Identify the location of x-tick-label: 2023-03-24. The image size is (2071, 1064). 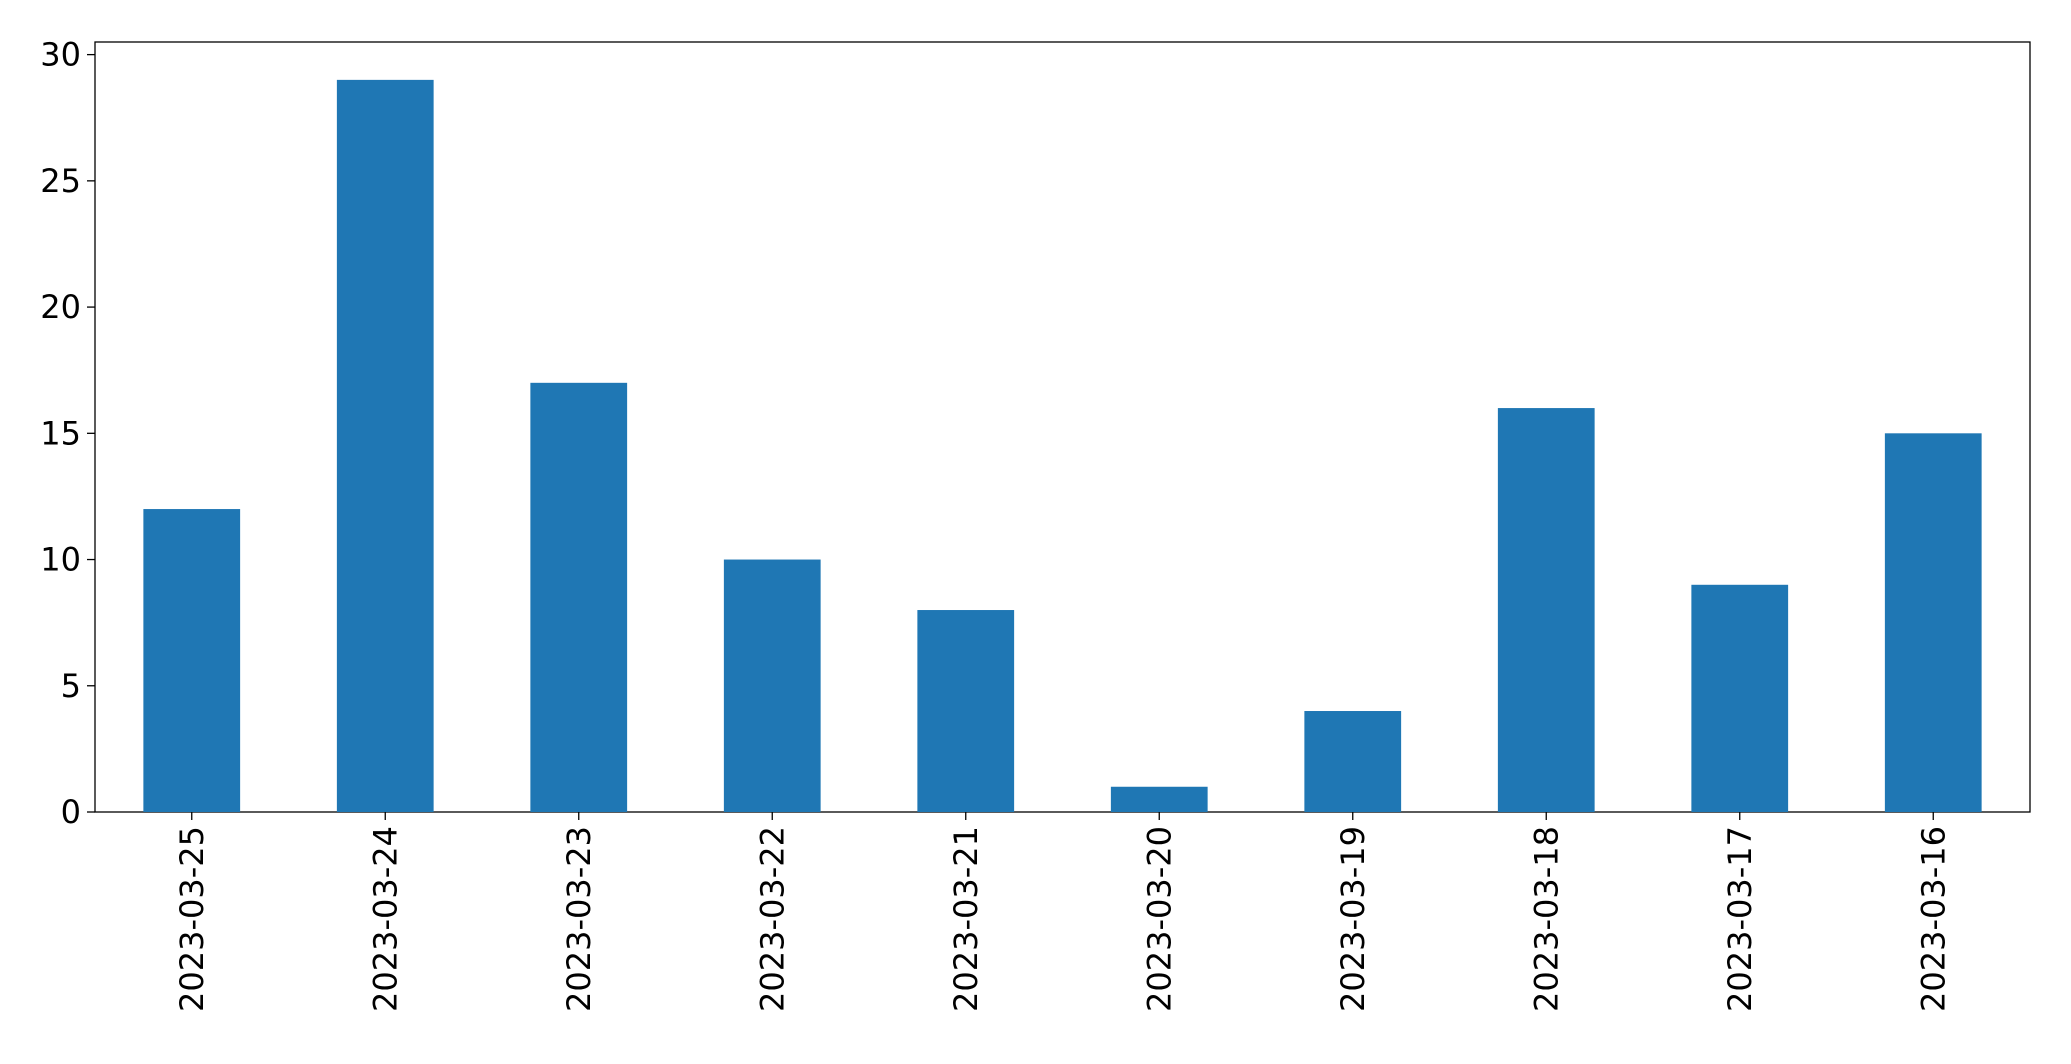
(385, 919).